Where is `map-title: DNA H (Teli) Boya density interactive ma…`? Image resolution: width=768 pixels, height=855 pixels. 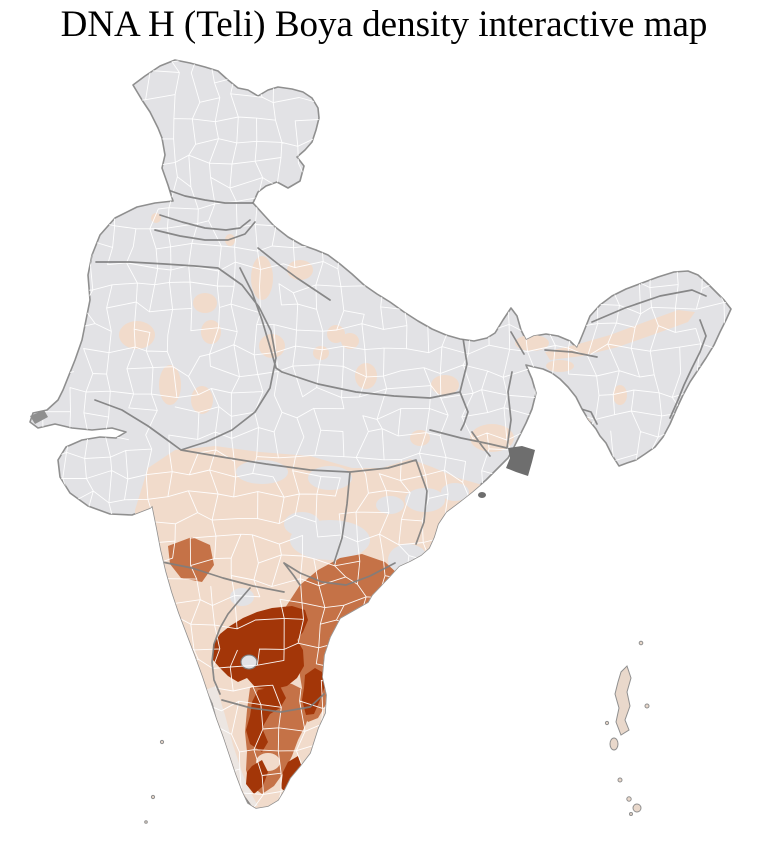
map-title: DNA H (Teli) Boya density interactive ma… is located at coordinates (384, 24).